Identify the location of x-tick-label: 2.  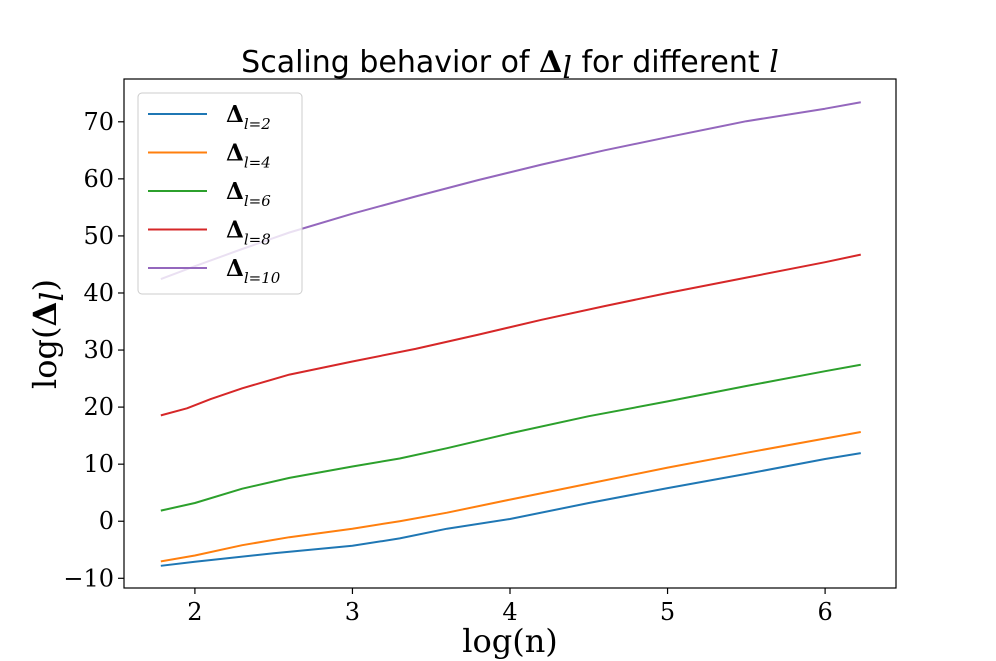
(194, 612).